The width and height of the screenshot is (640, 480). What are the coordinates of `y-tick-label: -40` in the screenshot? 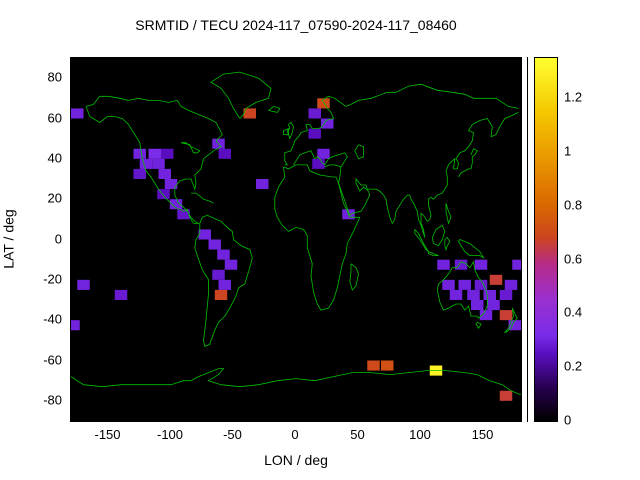 It's located at (52, 319).